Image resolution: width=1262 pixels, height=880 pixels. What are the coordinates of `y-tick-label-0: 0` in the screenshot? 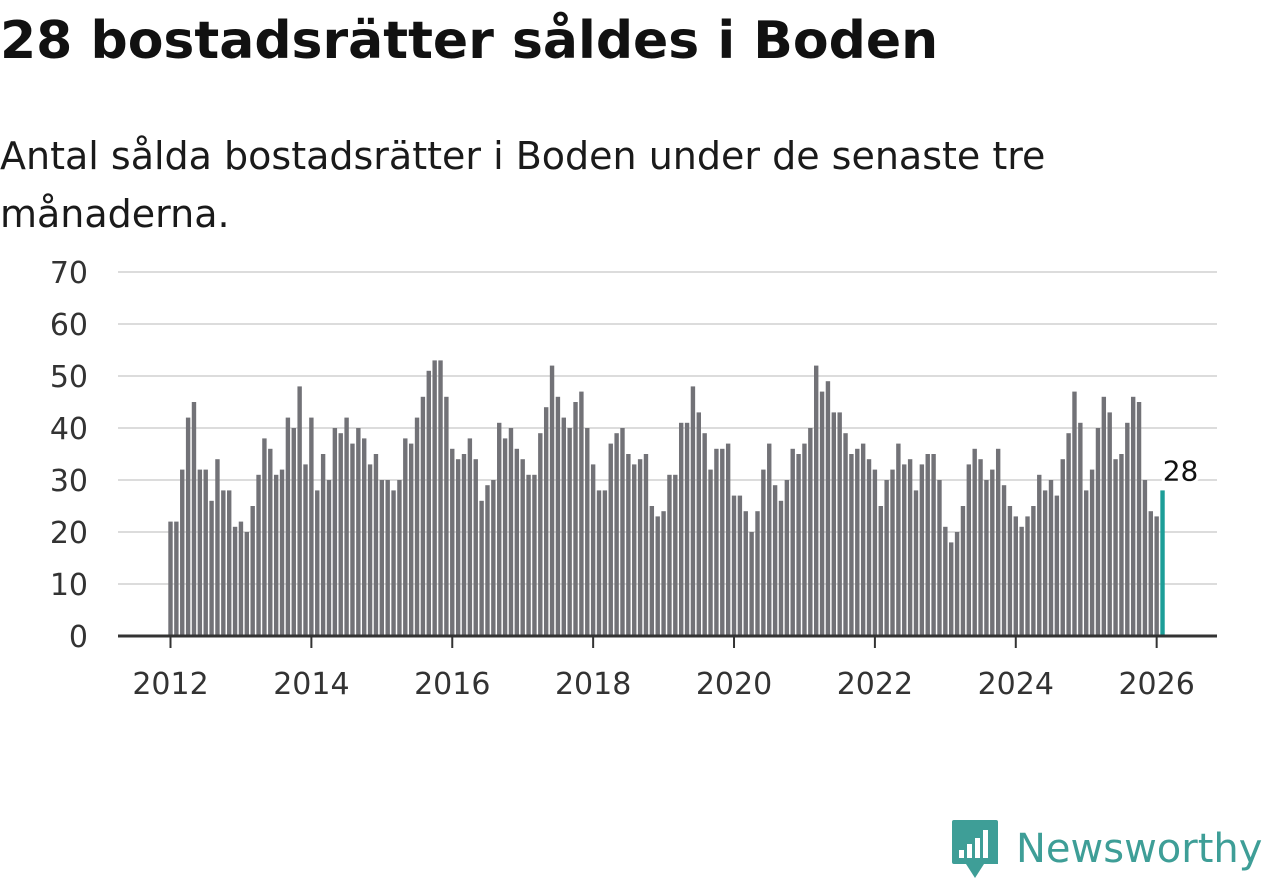 It's located at (78, 637).